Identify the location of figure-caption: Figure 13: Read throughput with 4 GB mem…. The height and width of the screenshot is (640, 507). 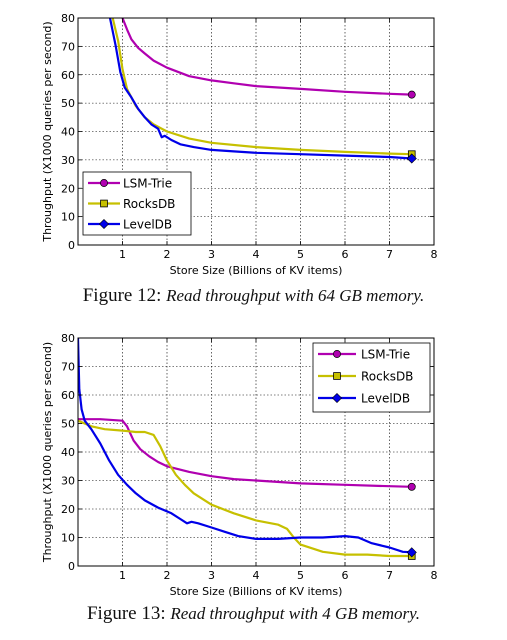
(253, 614).